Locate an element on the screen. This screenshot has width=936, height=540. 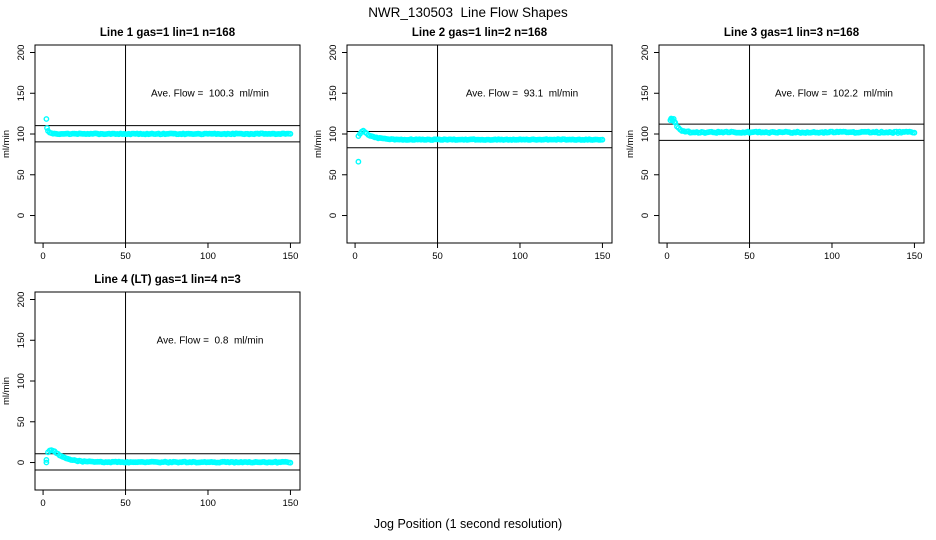
panel-title: Line 4 (LT) gas=1 lin=4 n=3 is located at coordinates (167, 280).